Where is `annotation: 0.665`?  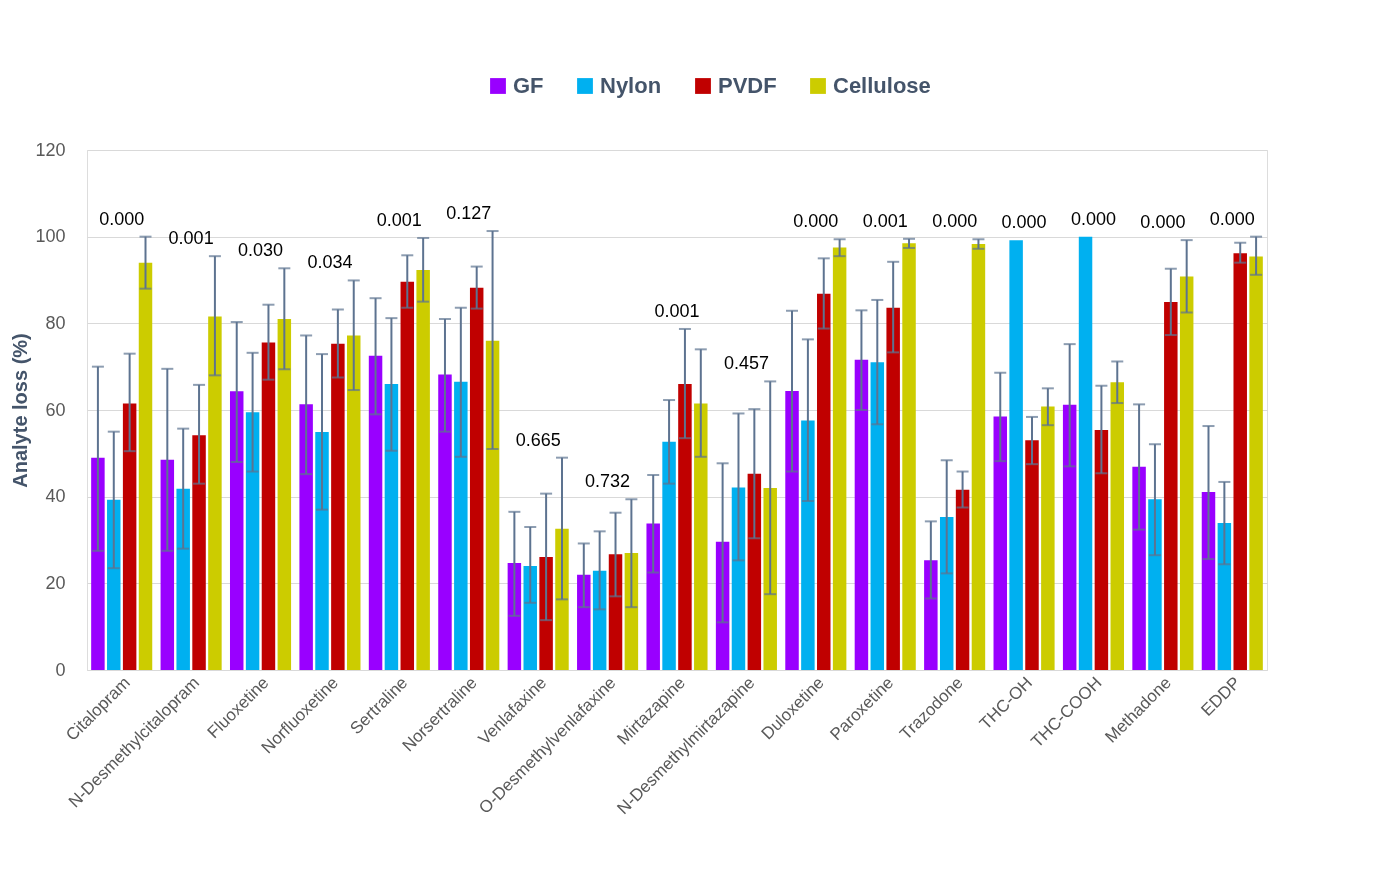 annotation: 0.665 is located at coordinates (538, 439).